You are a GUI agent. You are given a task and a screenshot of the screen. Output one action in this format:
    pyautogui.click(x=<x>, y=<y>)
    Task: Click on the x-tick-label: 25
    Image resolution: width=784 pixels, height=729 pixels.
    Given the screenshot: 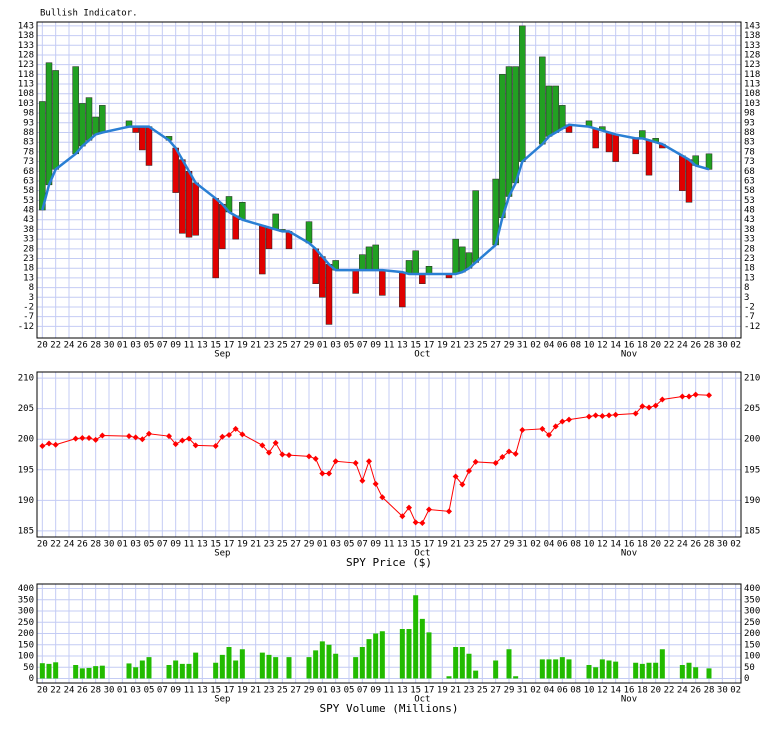 What is the action you would take?
    pyautogui.click(x=282, y=346)
    